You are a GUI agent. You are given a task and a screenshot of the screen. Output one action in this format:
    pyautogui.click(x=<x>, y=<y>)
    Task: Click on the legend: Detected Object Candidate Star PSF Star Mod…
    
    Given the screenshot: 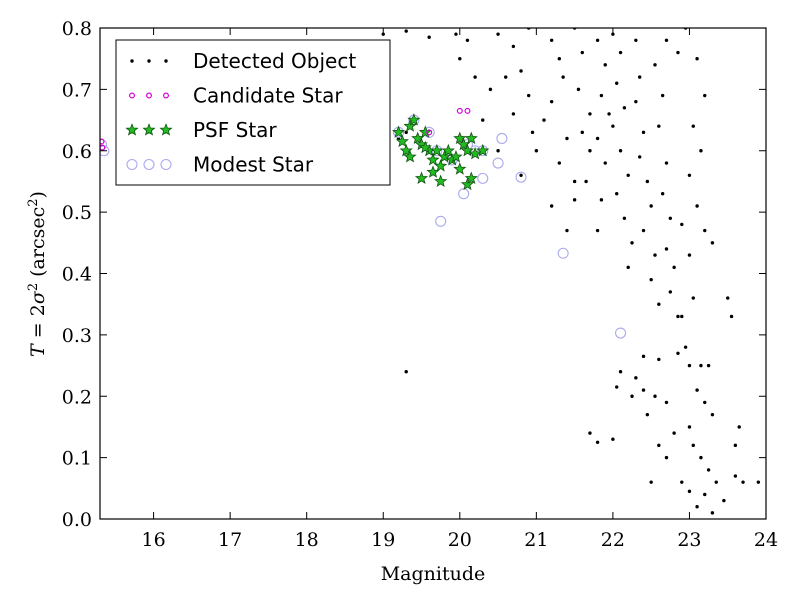 What is the action you would take?
    pyautogui.click(x=253, y=112)
    